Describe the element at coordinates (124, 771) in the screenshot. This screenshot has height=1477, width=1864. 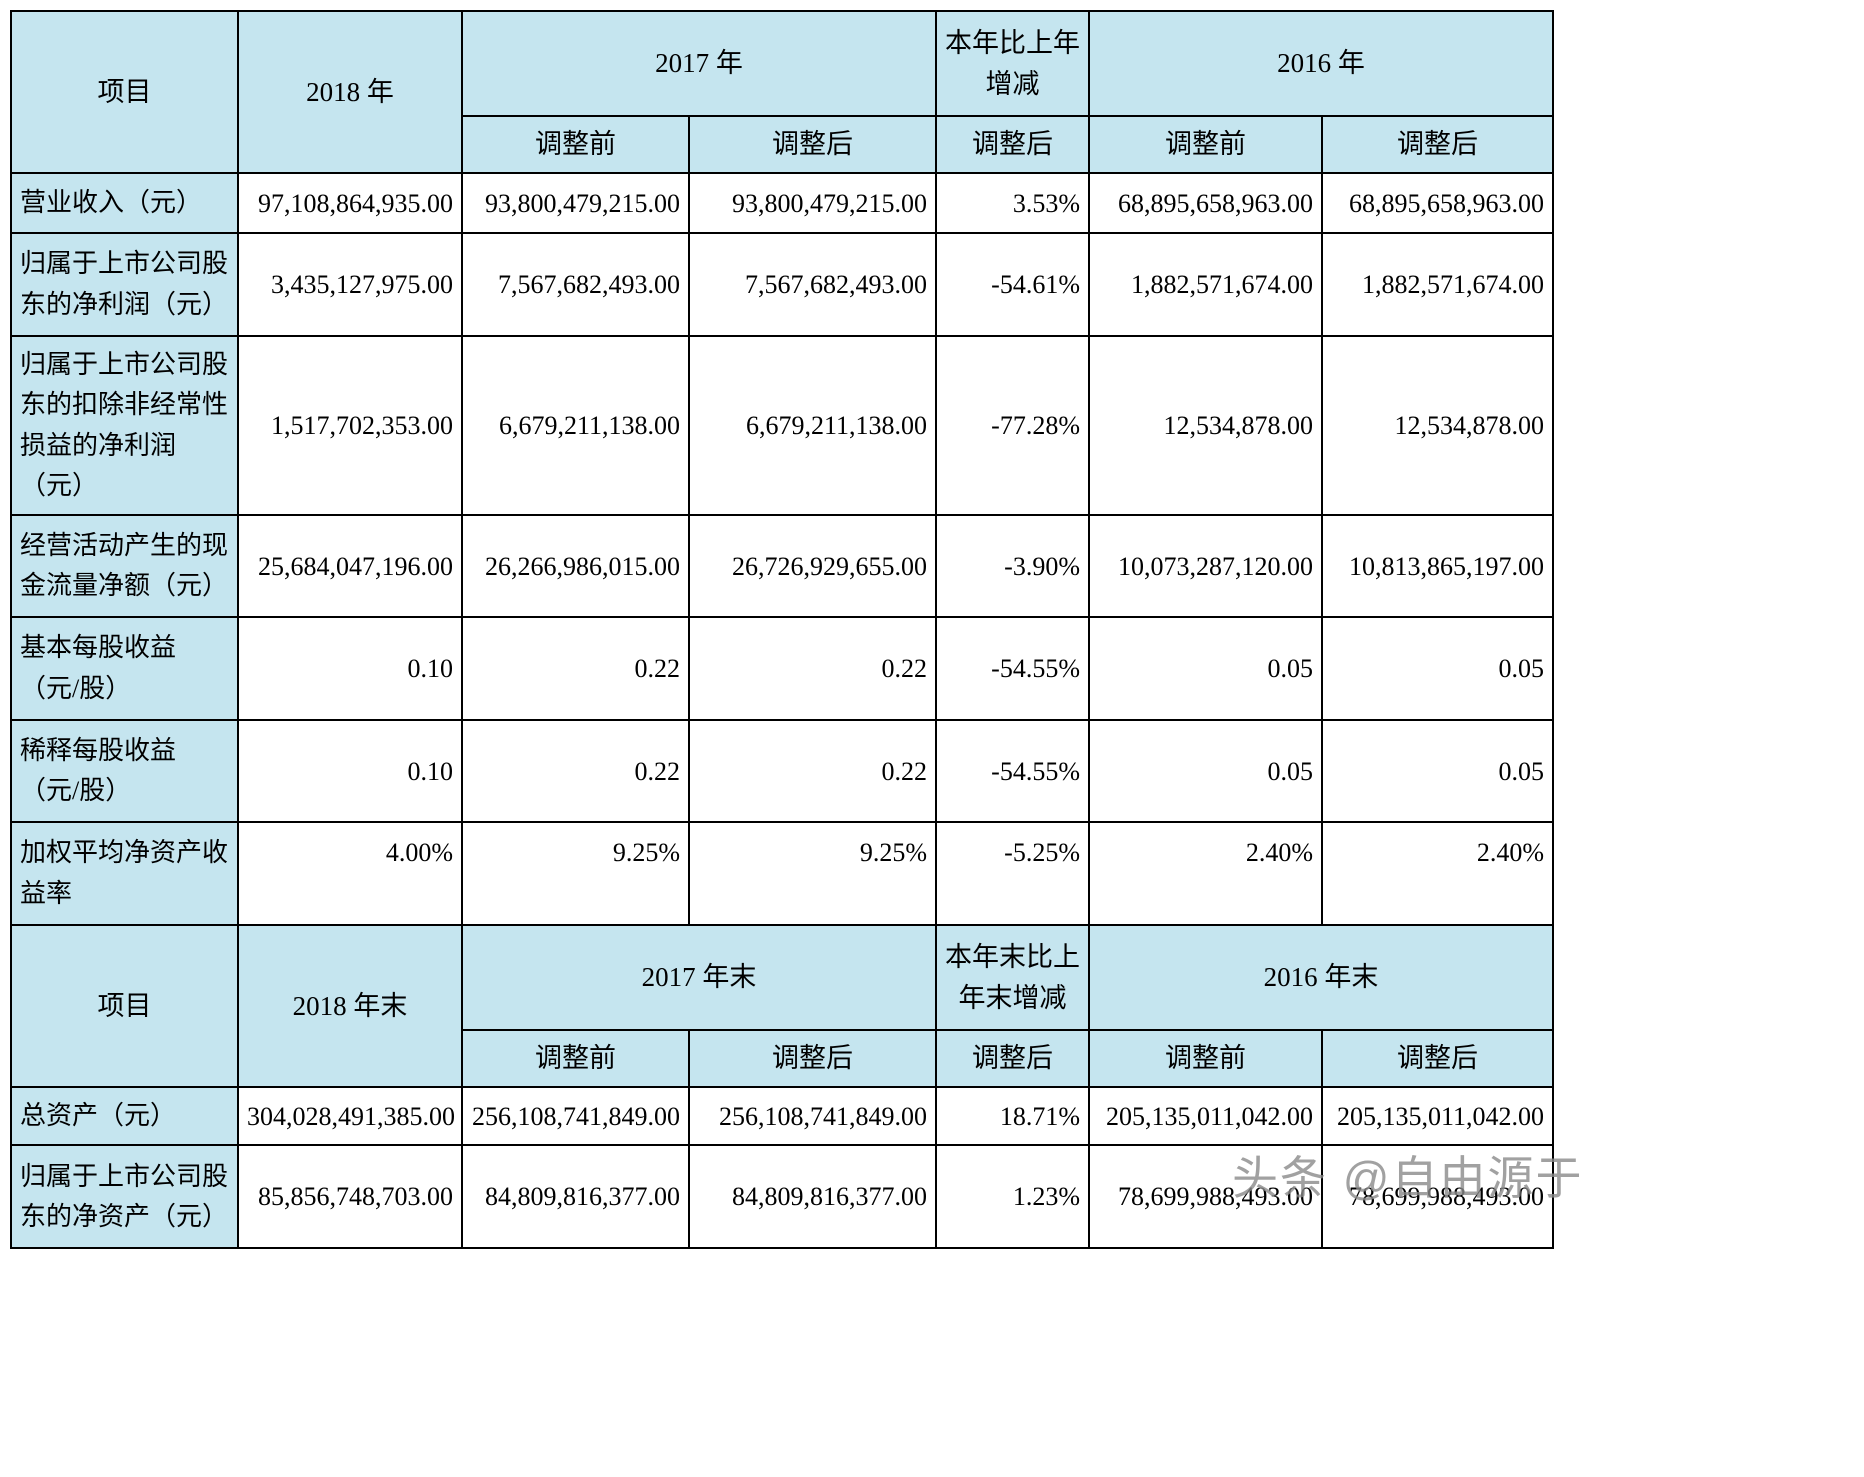
I see `row-label: 稀释每股收益（元/股）` at that location.